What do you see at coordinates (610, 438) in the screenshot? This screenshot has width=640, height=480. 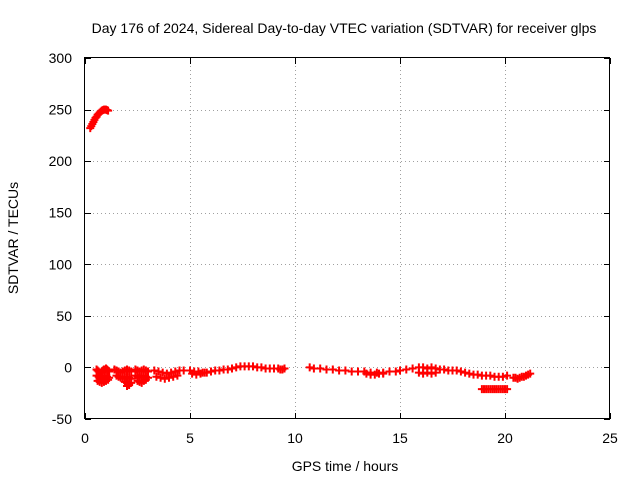 I see `x-tick-label: 25` at bounding box center [610, 438].